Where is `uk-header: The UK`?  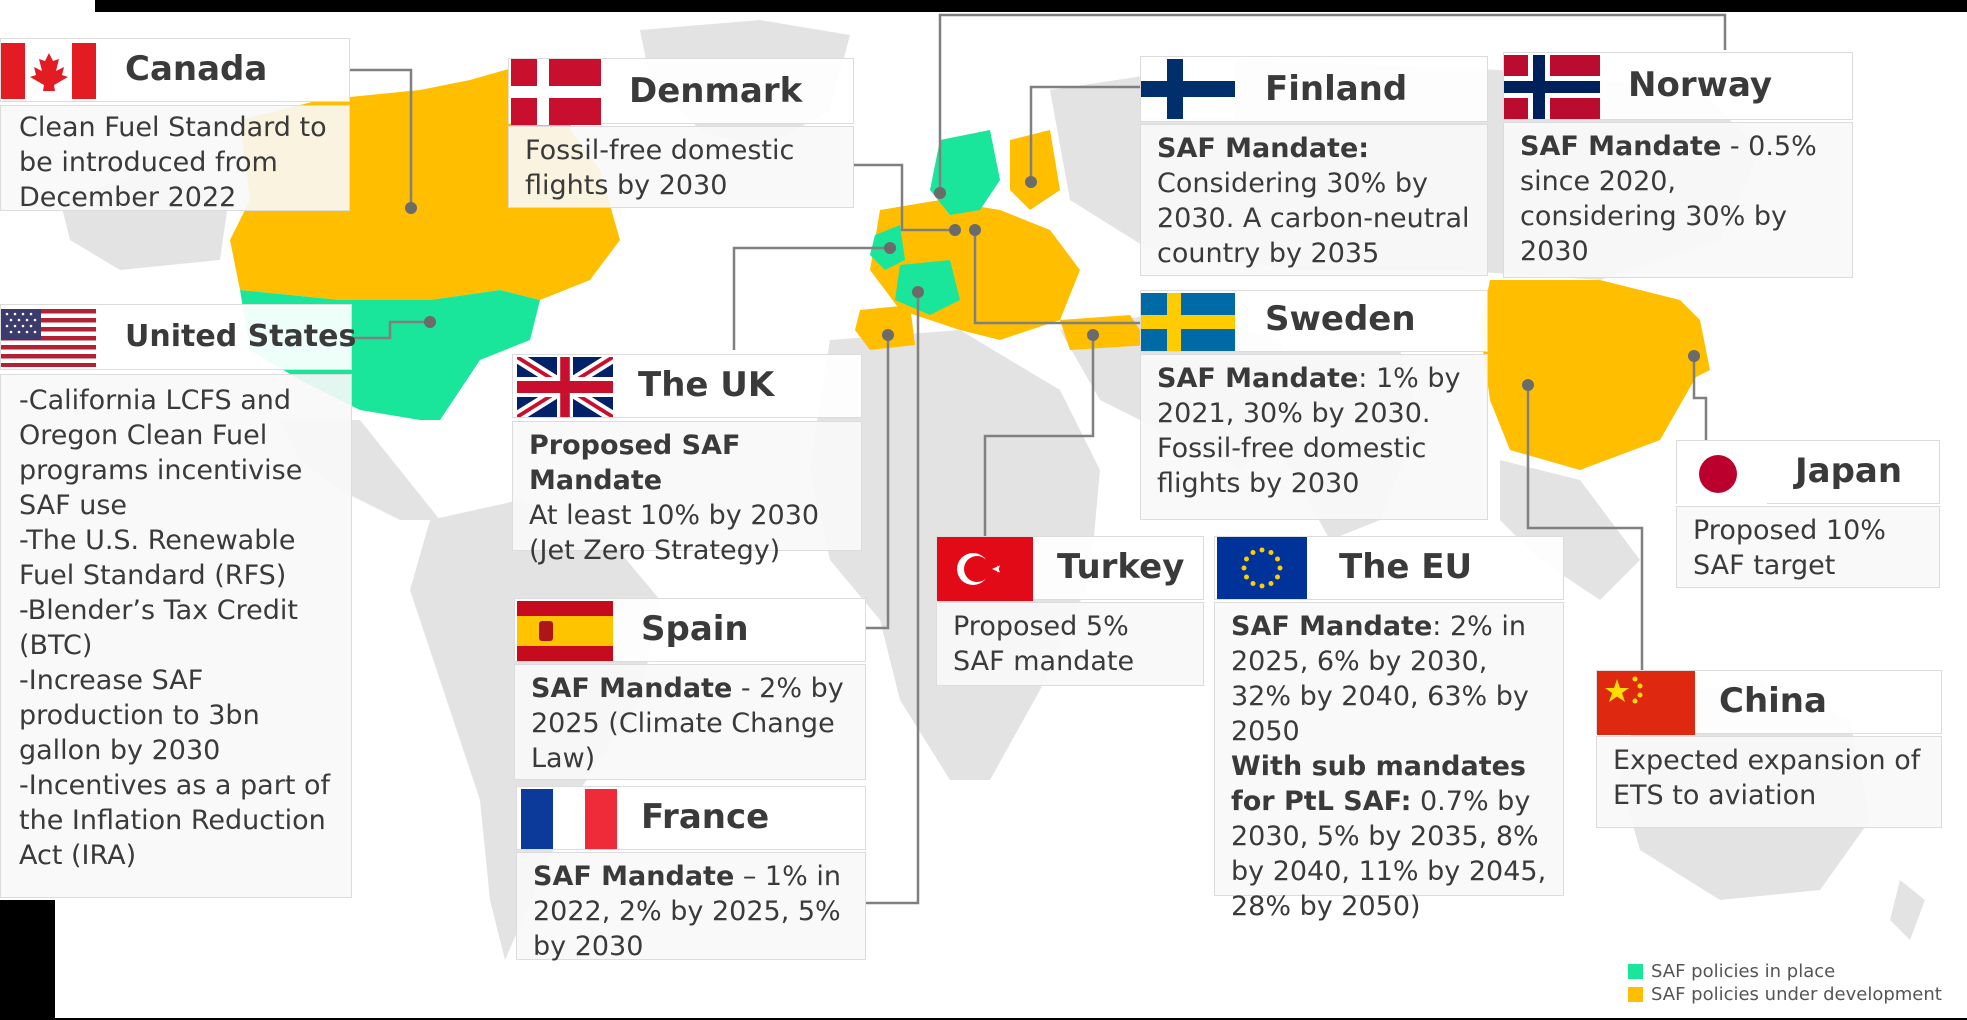 uk-header: The UK is located at coordinates (687, 386).